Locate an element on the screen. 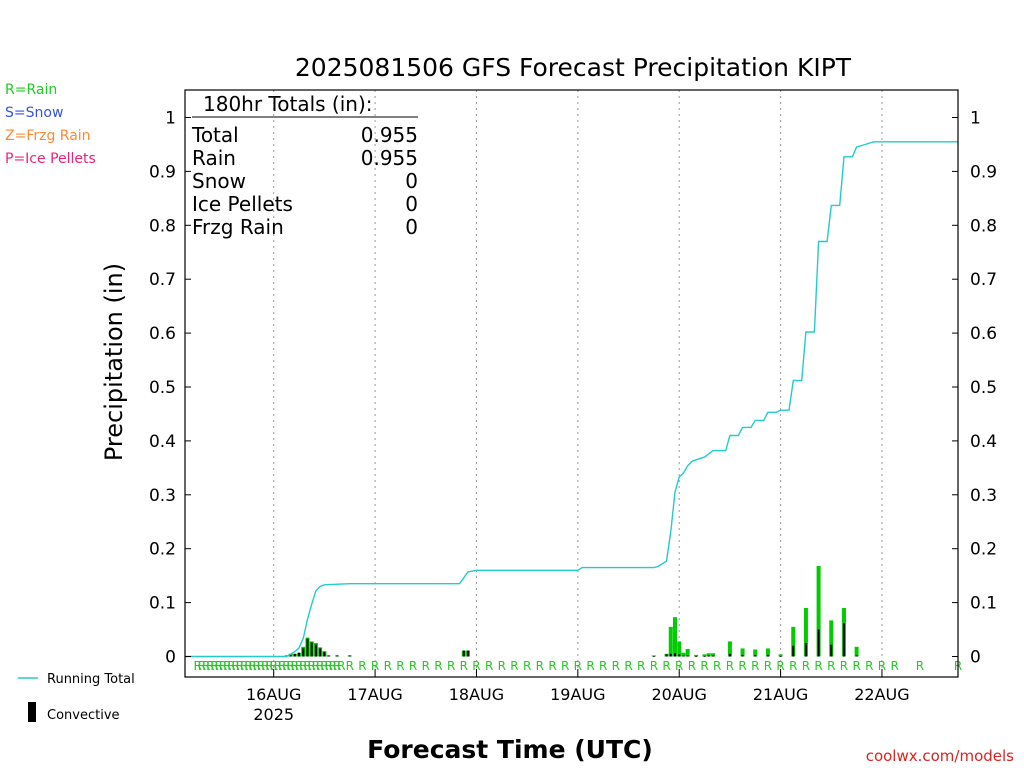 This screenshot has height=768, width=1024. x-tick-label: 18AUG is located at coordinates (476, 694).